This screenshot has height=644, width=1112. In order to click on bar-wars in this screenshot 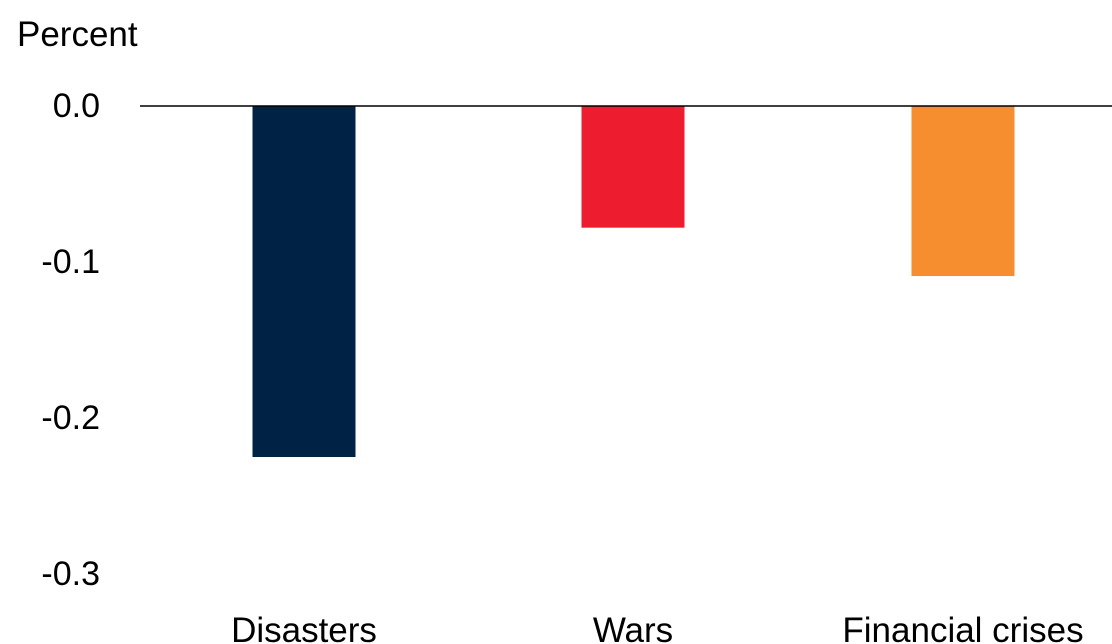, I will do `click(633, 167)`.